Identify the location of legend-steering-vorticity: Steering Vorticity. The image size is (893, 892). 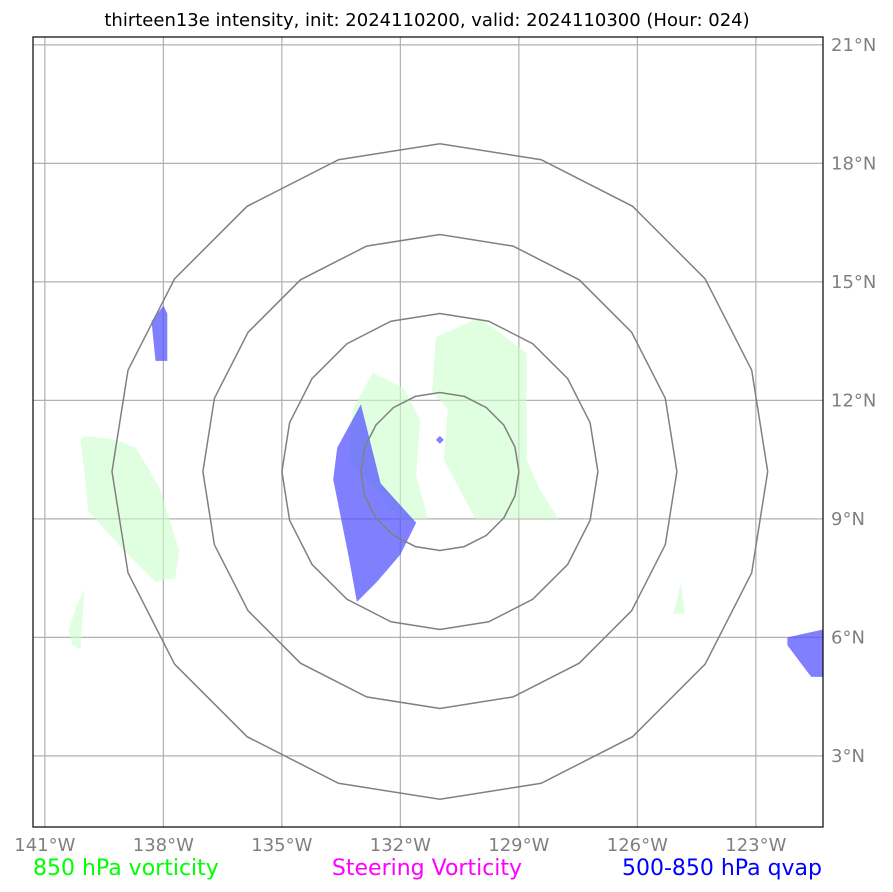
(427, 868).